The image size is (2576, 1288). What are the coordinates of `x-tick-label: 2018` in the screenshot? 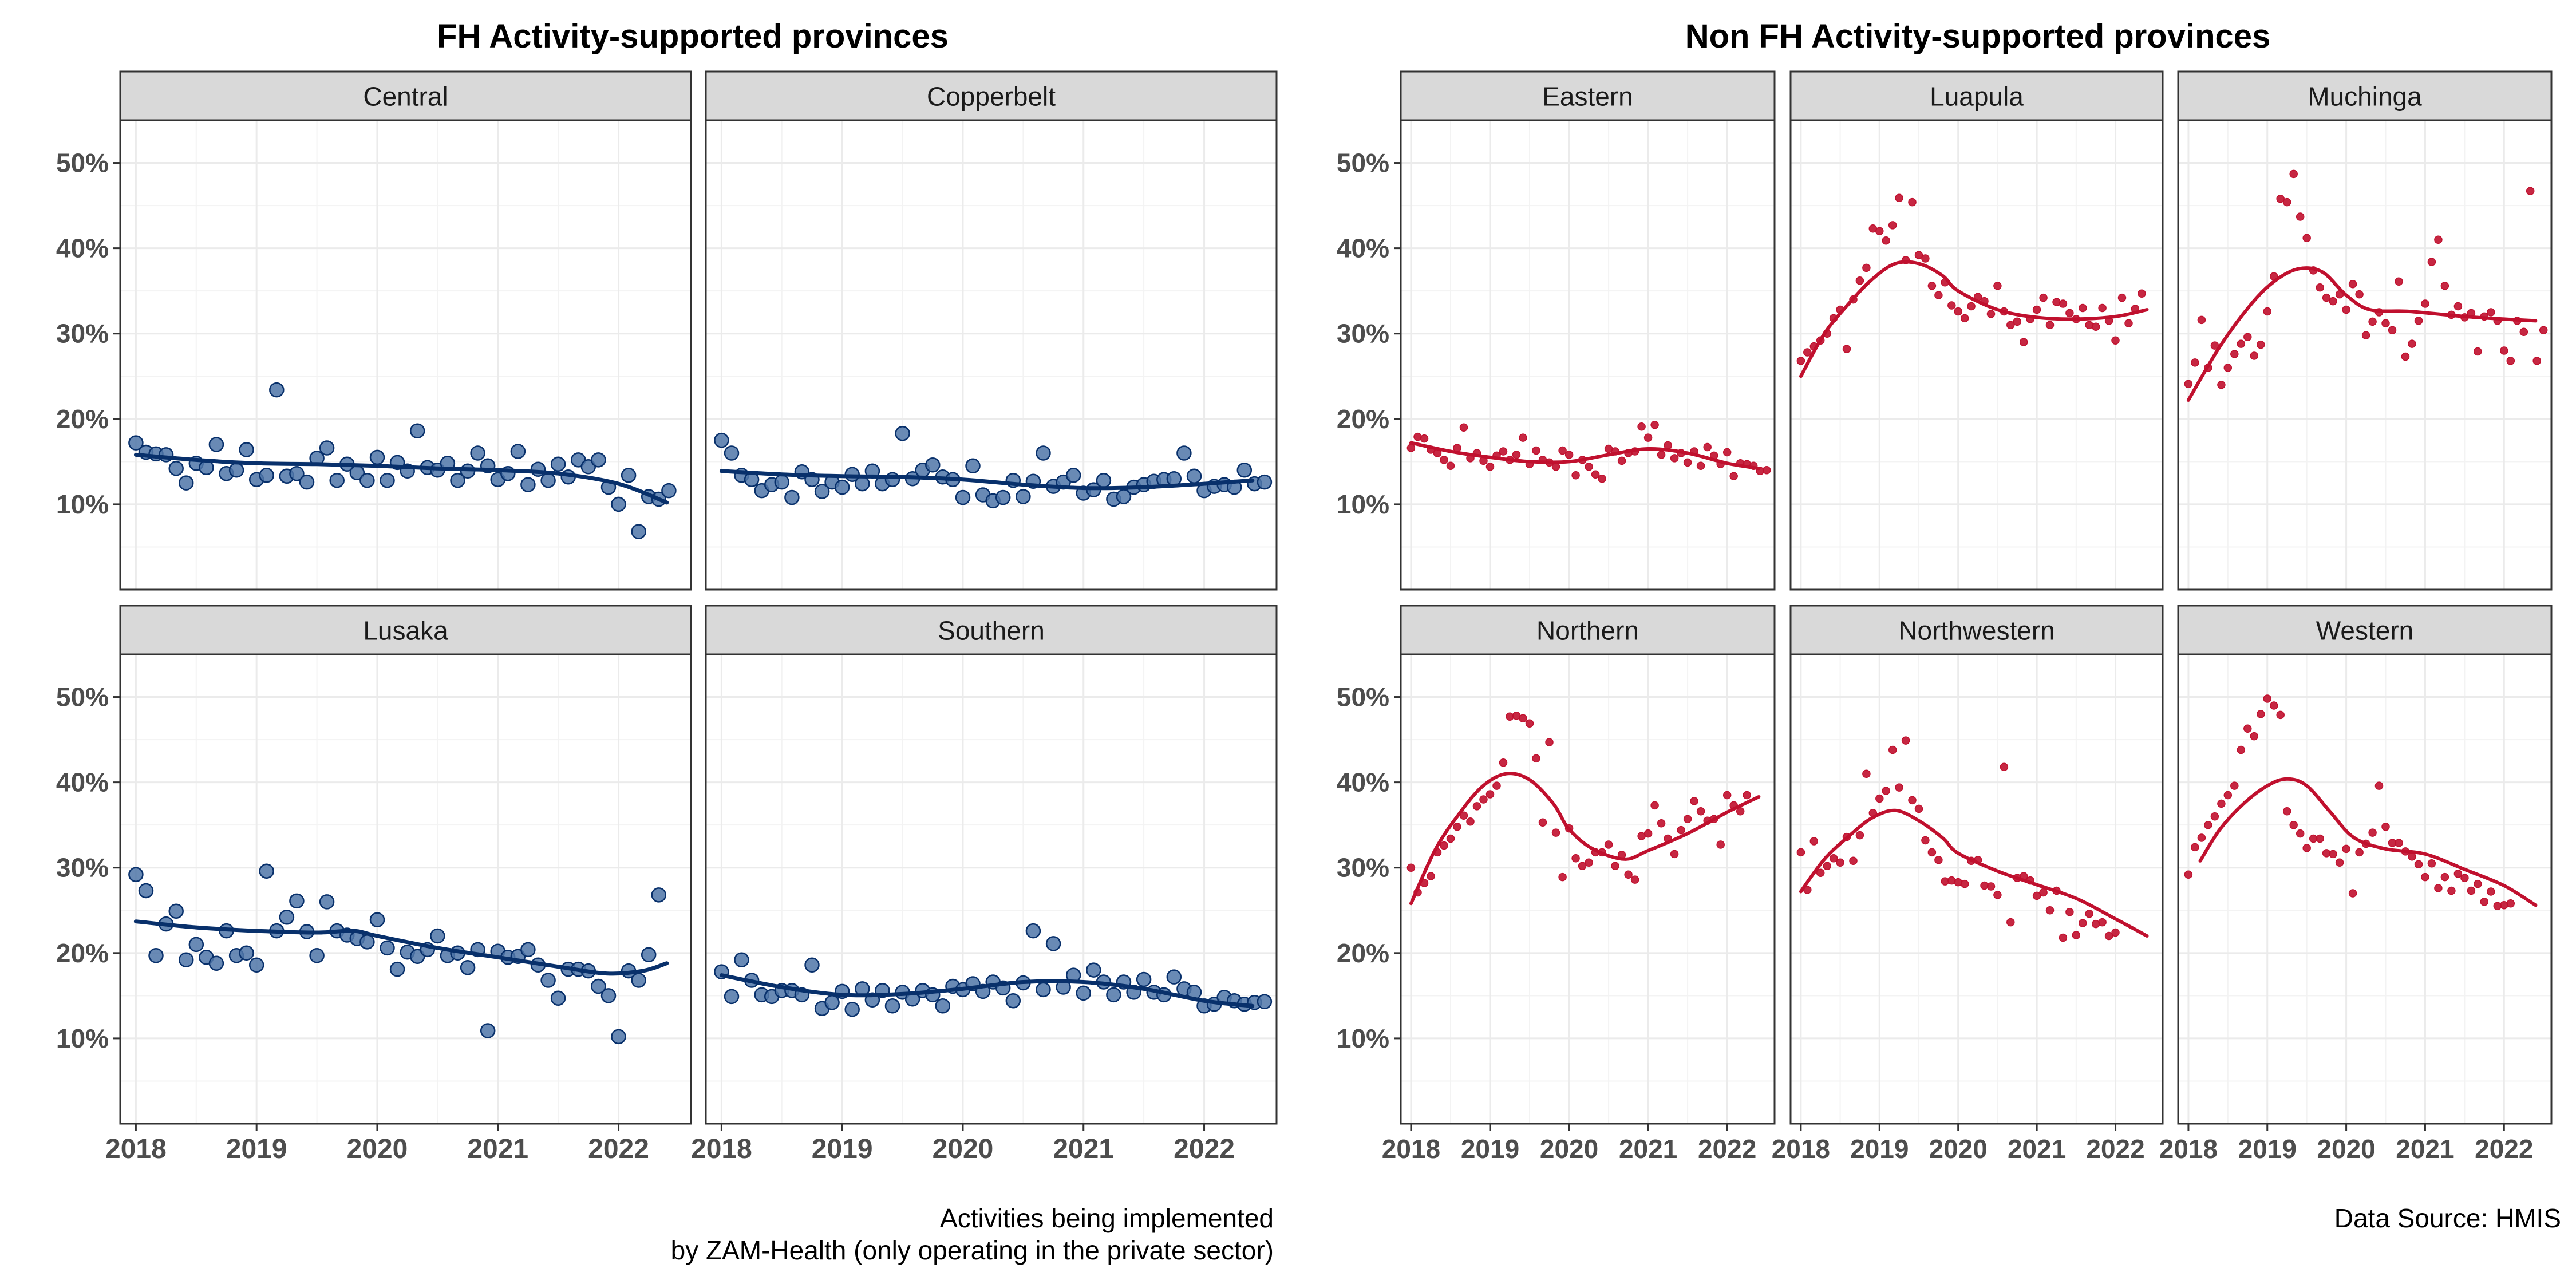 It's located at (2188, 1149).